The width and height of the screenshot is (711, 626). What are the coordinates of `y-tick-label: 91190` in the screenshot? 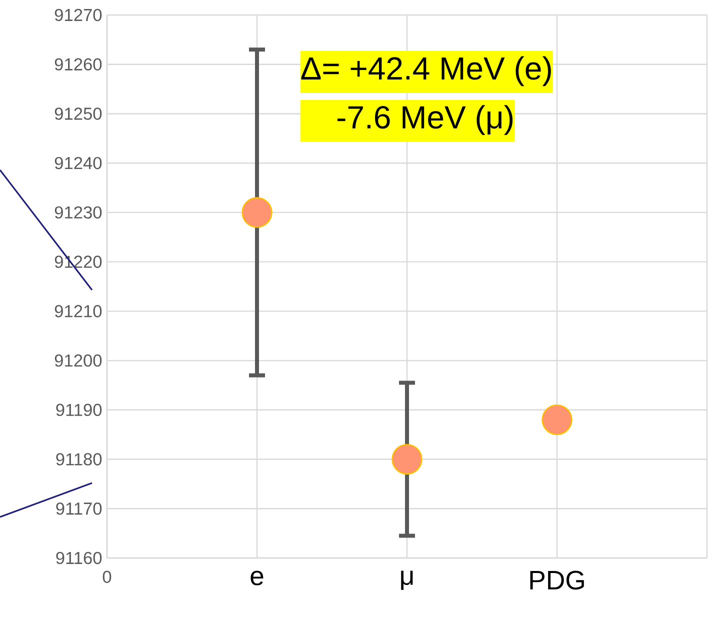 It's located at (79, 410).